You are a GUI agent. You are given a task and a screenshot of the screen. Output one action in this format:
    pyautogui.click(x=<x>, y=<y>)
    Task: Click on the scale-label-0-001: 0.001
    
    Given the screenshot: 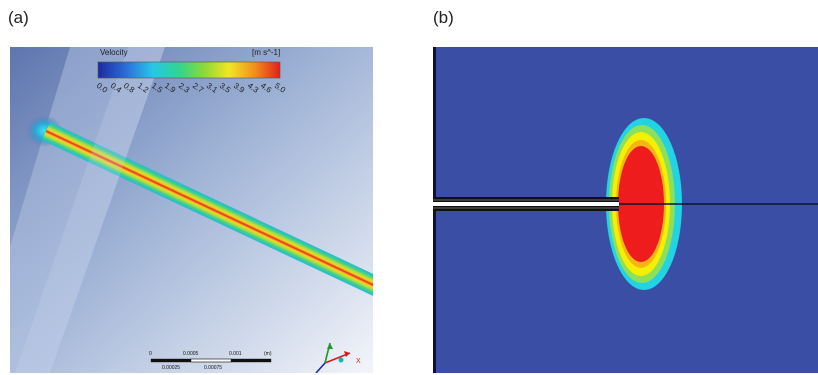 What is the action you would take?
    pyautogui.click(x=235, y=354)
    